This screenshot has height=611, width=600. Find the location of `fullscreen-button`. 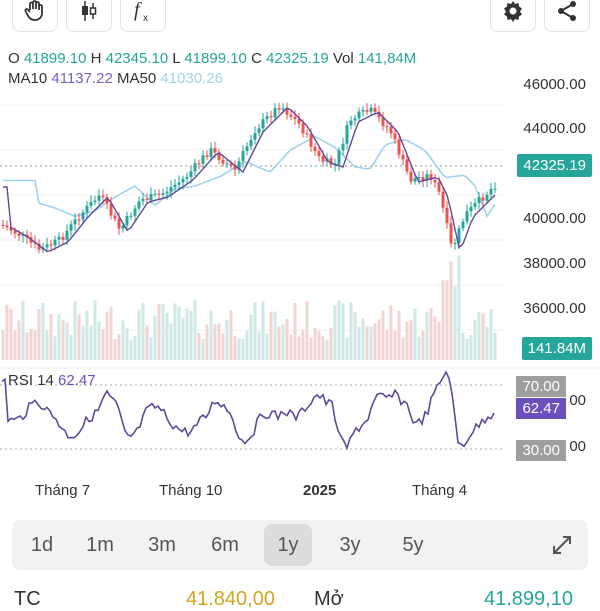

fullscreen-button is located at coordinates (562, 545).